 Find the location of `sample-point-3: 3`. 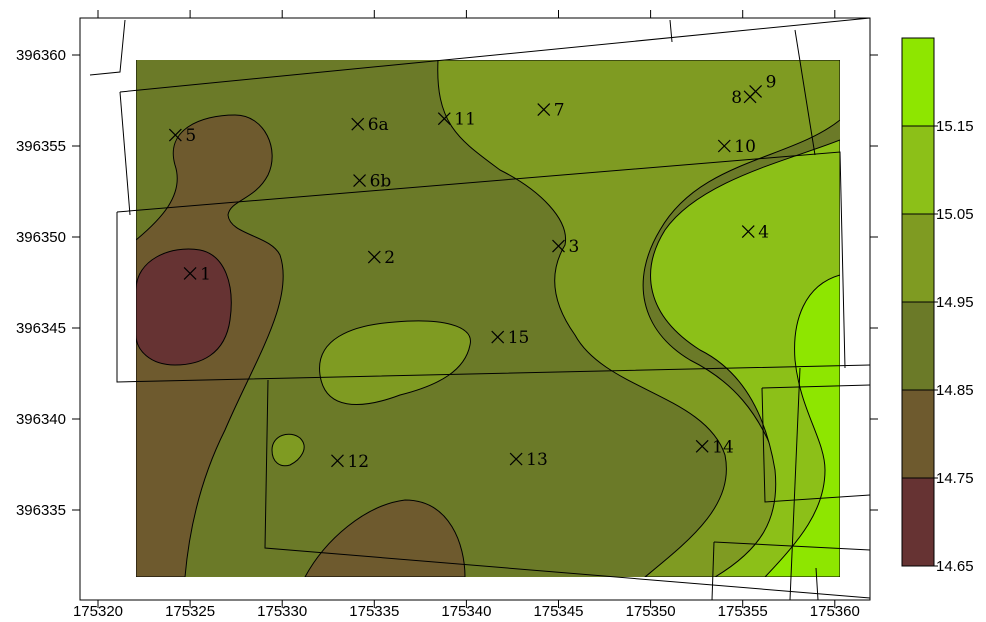

sample-point-3: 3 is located at coordinates (566, 247).